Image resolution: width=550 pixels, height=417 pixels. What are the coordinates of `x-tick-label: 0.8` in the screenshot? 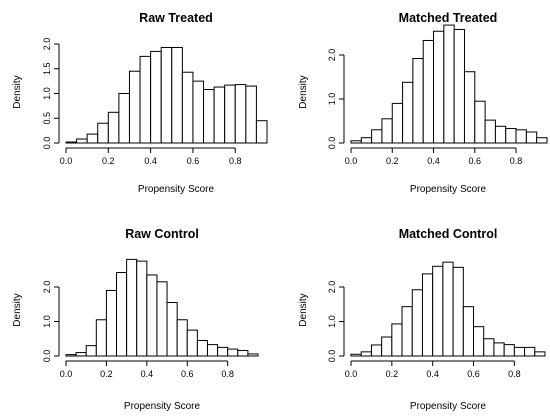 It's located at (227, 374).